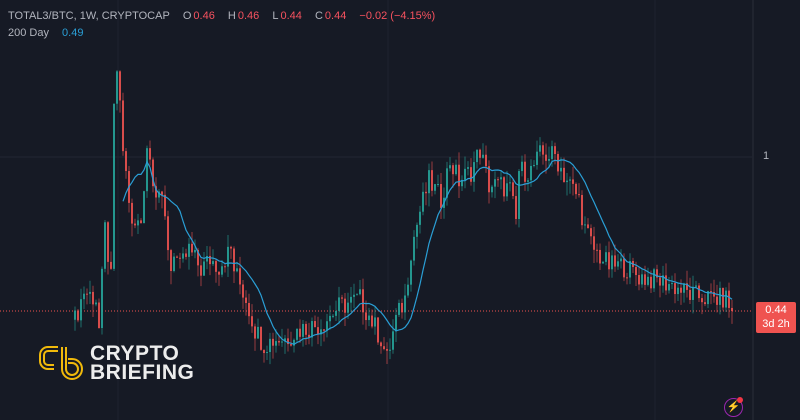 Image resolution: width=800 pixels, height=420 pixels. What do you see at coordinates (733, 407) in the screenshot?
I see `lightning-icon: ⚡` at bounding box center [733, 407].